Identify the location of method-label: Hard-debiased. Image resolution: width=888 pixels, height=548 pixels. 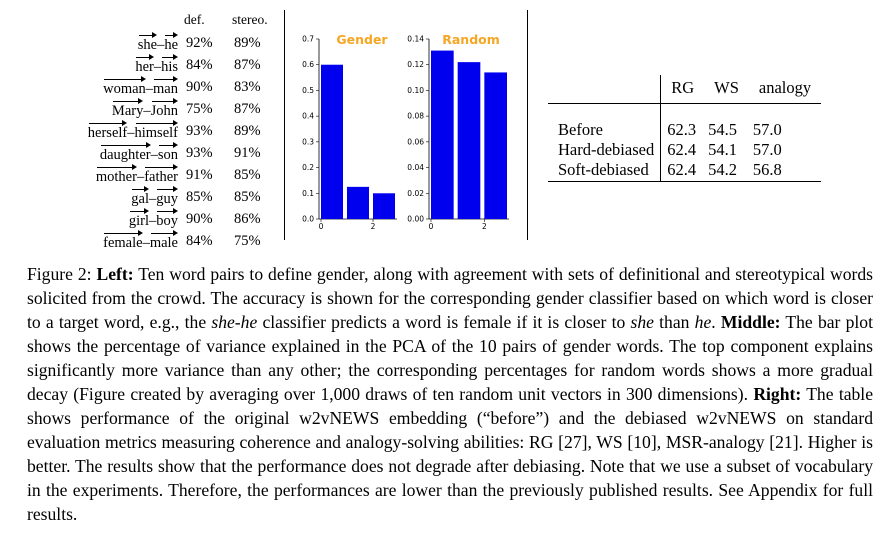
(606, 149).